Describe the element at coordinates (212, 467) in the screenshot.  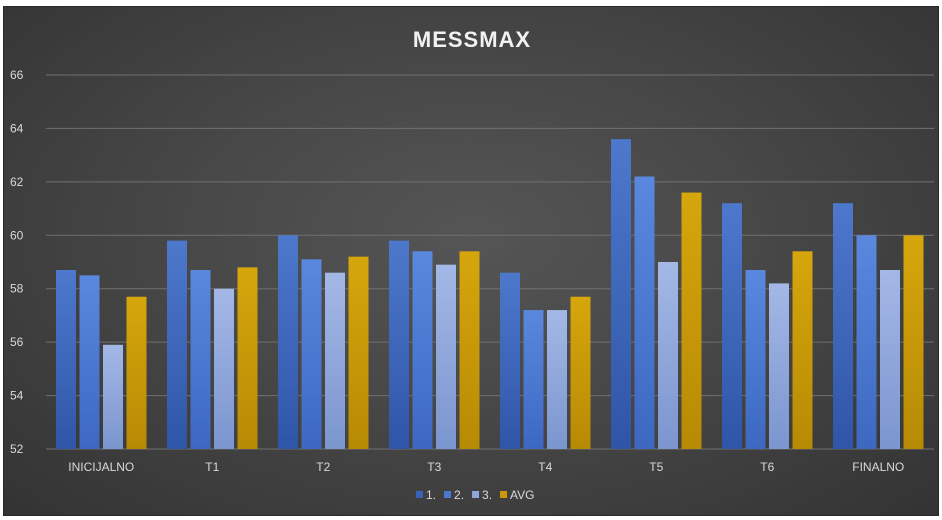
I see `x-category-label: T1` at that location.